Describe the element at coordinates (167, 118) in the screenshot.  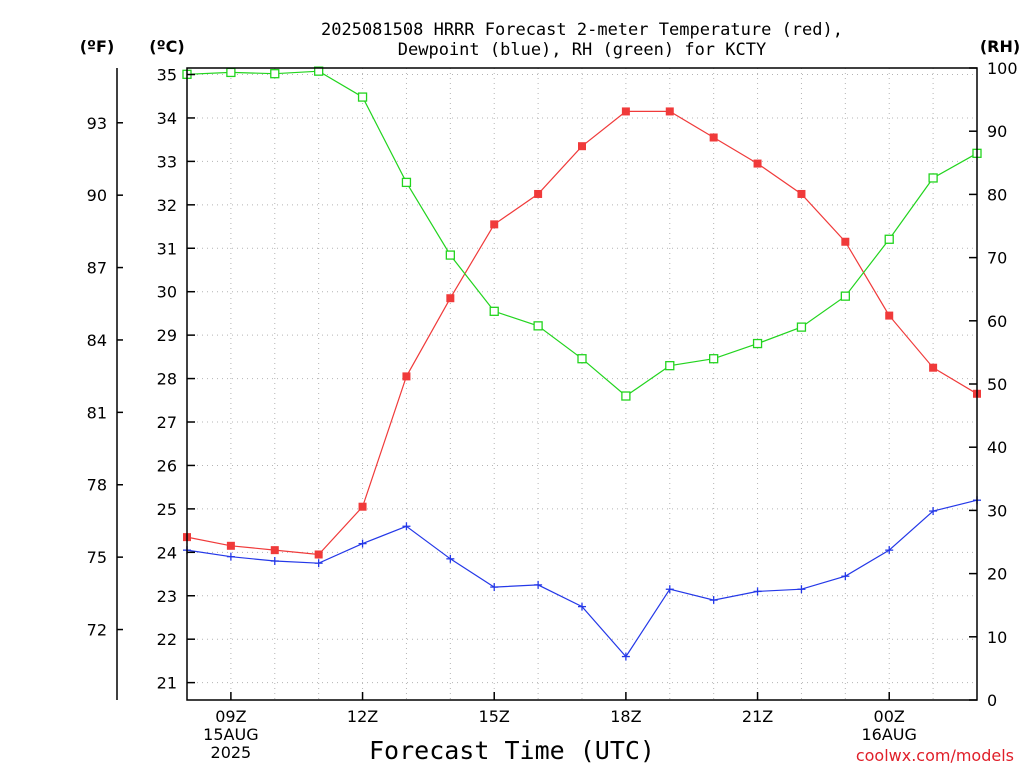
I see `celsius-tick-label: 34` at that location.